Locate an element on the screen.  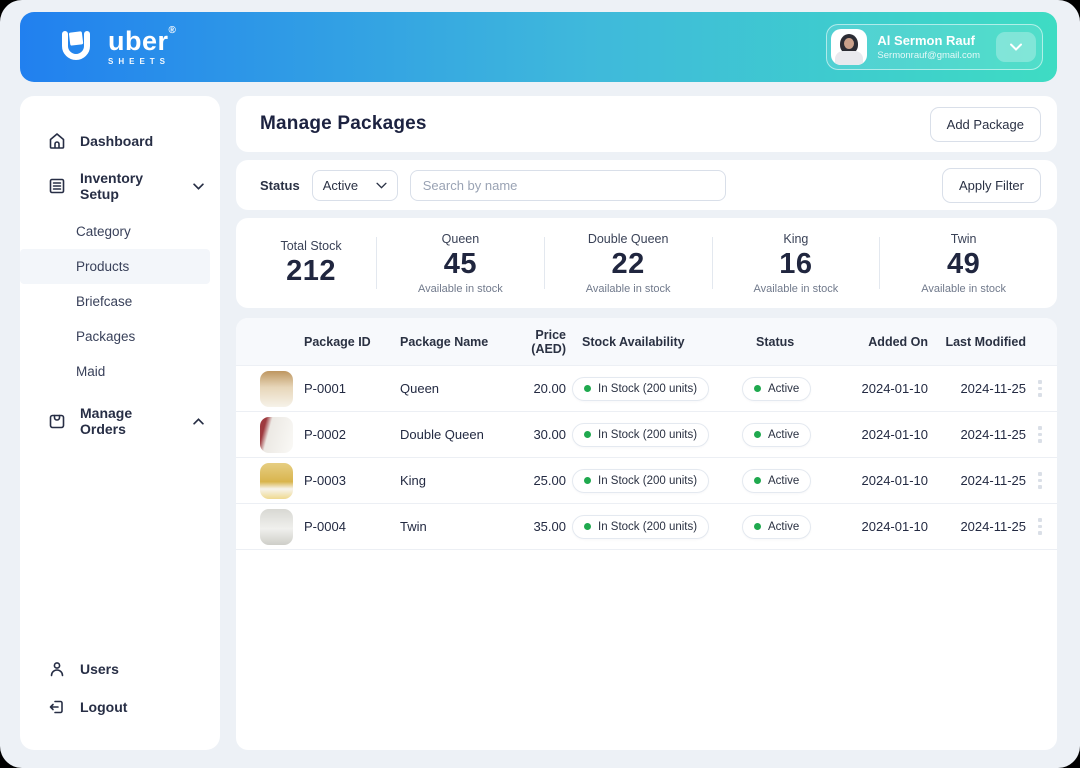
stat-total-stock: Total Stock 212 is located at coordinates (311, 263).